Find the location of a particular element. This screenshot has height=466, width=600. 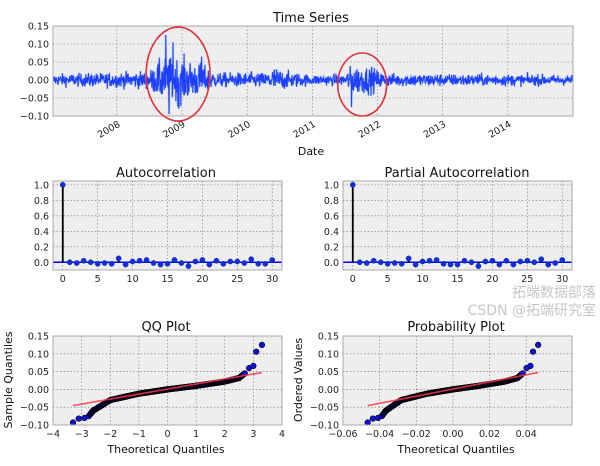

time-series-xtick-label: 2010 is located at coordinates (239, 130).